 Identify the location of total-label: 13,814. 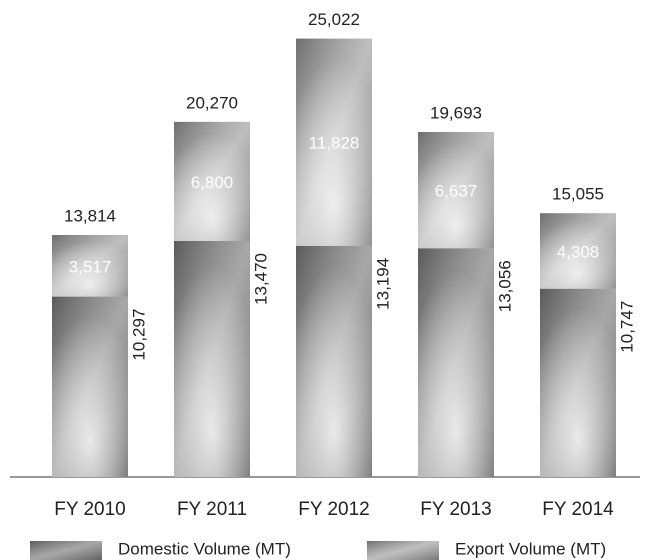
(90, 215).